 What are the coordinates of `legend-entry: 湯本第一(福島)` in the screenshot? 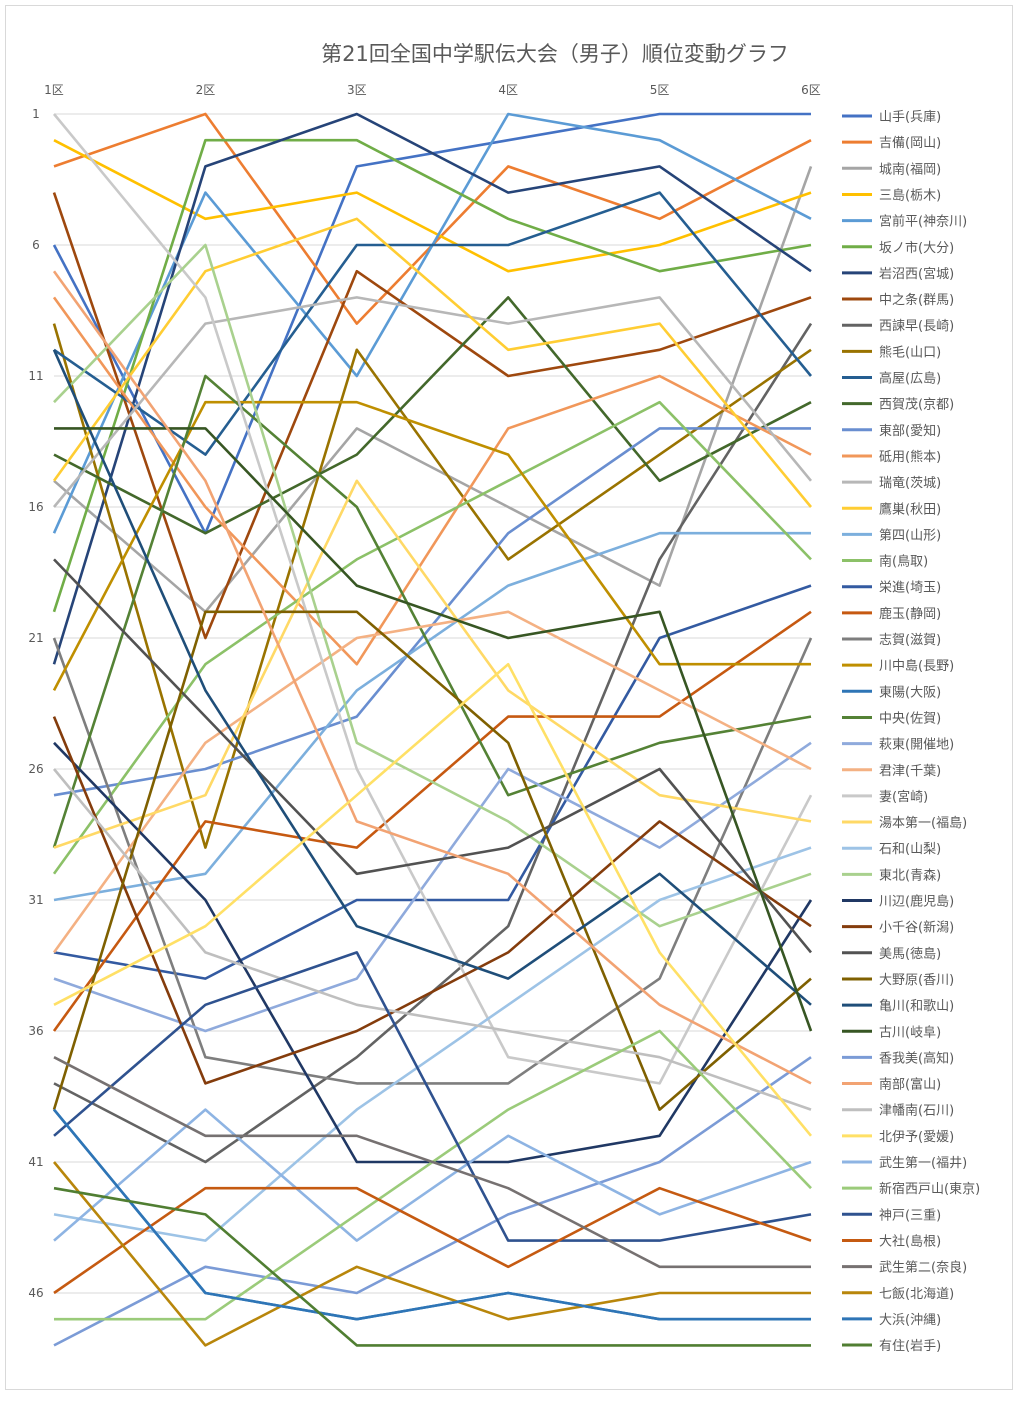 It's located at (923, 823).